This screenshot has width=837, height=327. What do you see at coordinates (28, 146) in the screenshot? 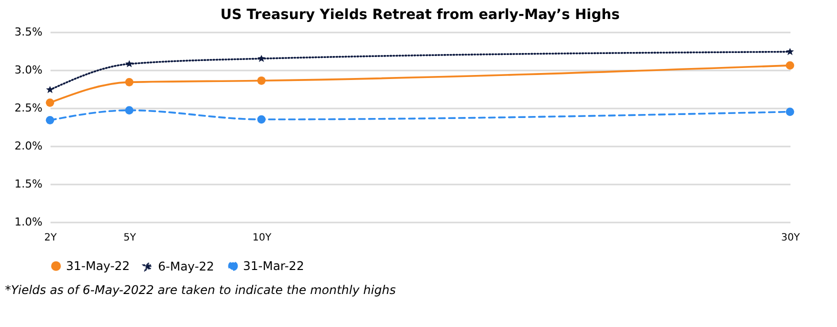
I see `y-tick-label: 2.0%` at bounding box center [28, 146].